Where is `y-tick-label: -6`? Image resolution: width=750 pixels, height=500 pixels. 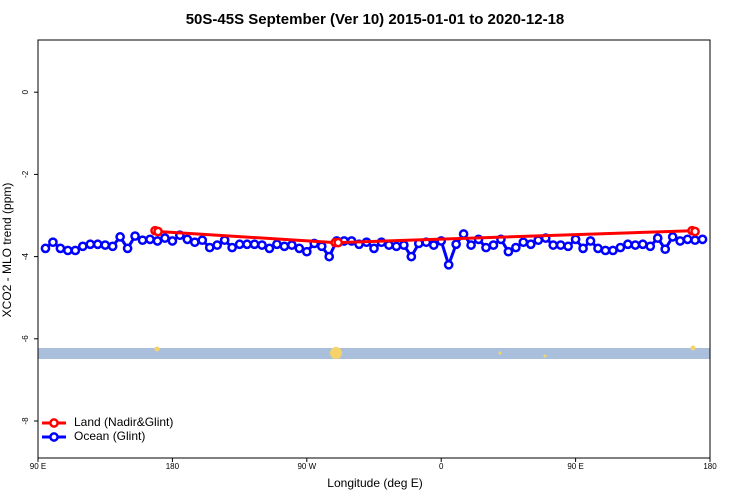 y-tick-label: -6 is located at coordinates (25, 339).